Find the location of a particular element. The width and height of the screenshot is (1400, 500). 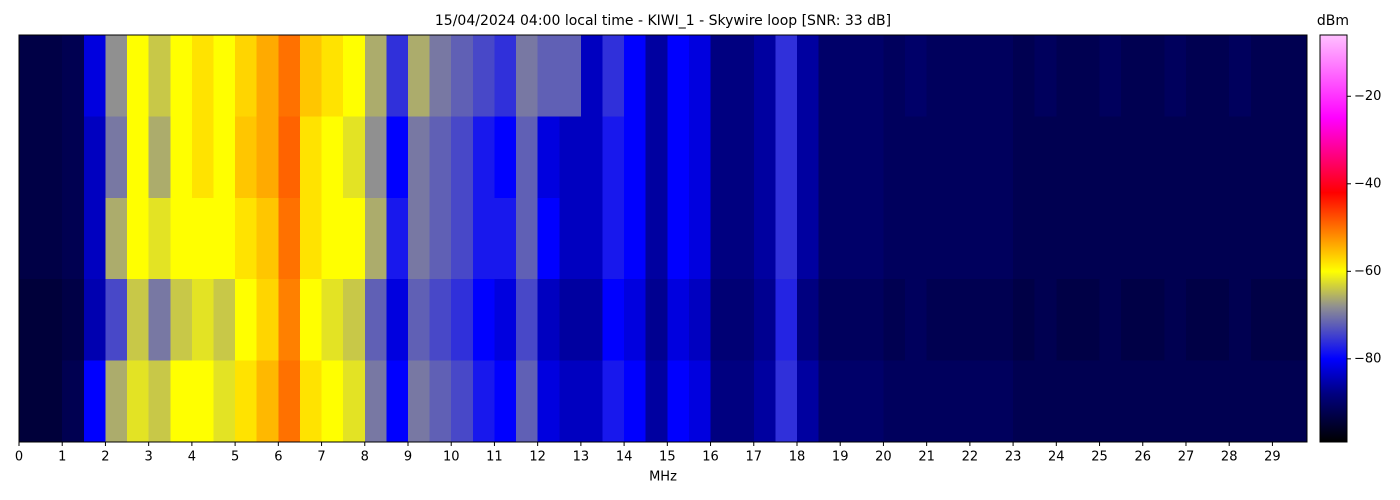

x-tick-label: 12 is located at coordinates (537, 457).